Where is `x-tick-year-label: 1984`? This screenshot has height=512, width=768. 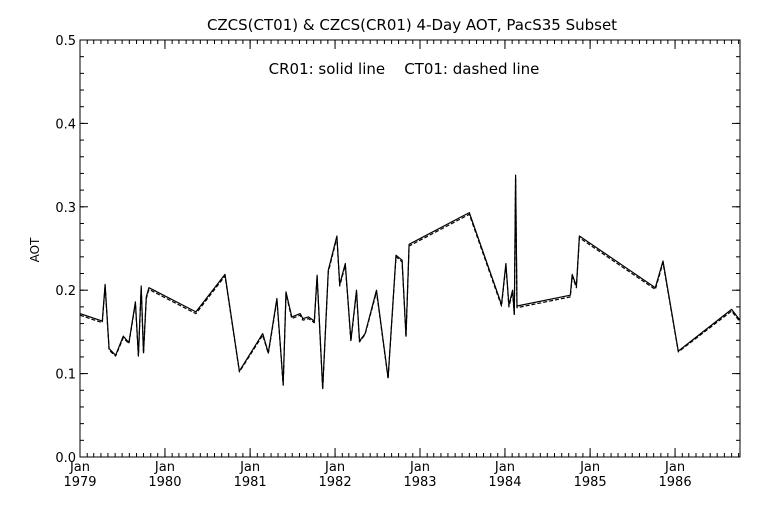
x-tick-year-label: 1984 is located at coordinates (504, 482).